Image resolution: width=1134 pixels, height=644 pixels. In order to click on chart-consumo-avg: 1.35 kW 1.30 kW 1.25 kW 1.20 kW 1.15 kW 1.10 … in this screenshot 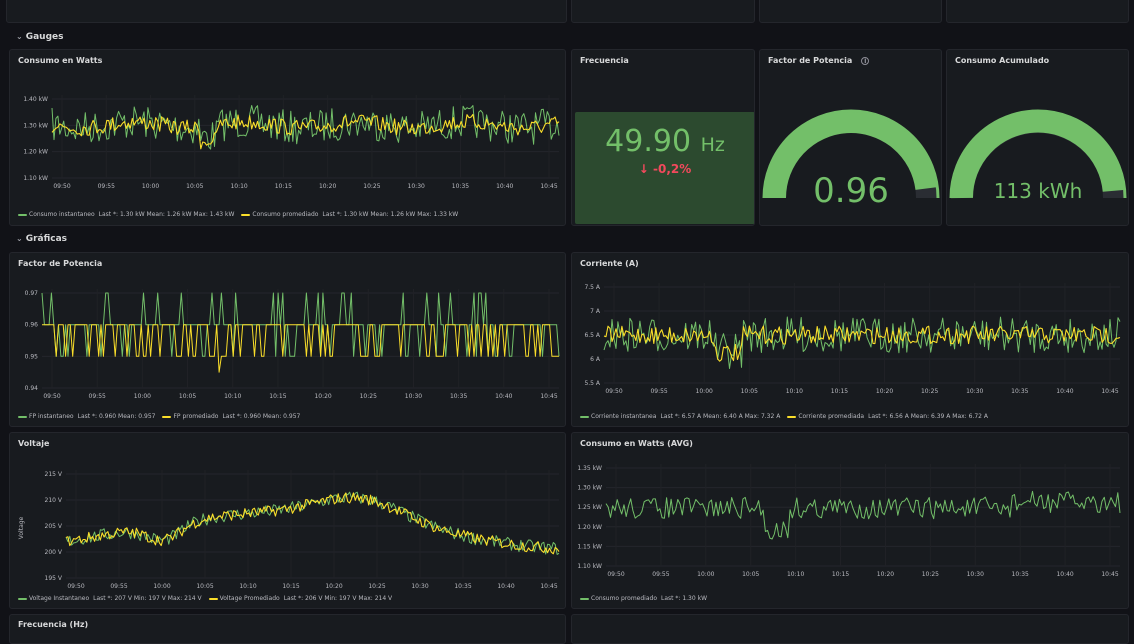, I will do `click(849, 521)`.